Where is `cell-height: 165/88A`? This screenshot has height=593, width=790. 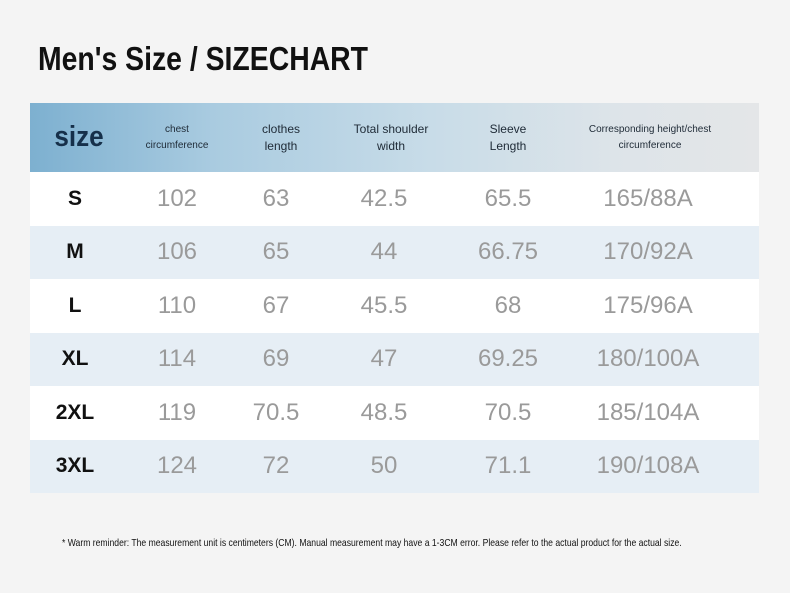 cell-height: 165/88A is located at coordinates (648, 198).